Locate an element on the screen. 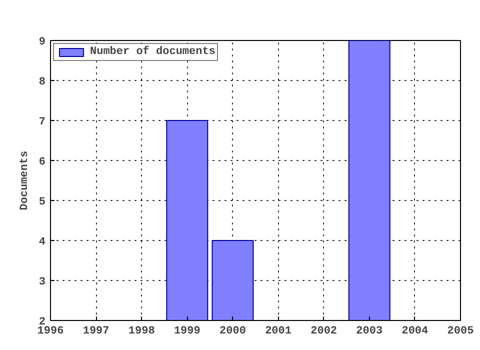  x-tick-label: 2001 is located at coordinates (278, 332).